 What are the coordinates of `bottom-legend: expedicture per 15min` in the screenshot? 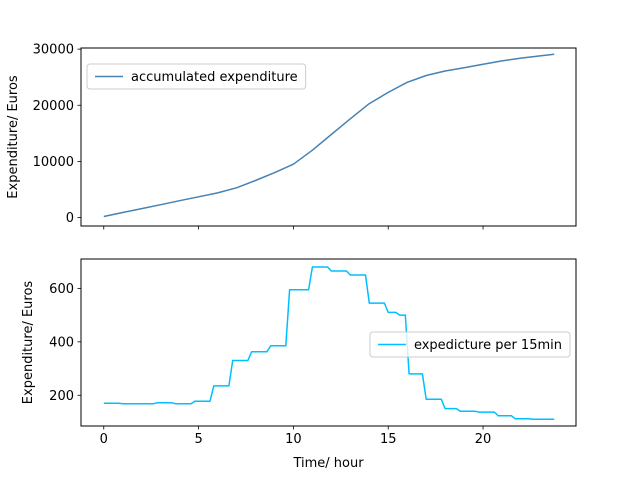 It's located at (470, 344).